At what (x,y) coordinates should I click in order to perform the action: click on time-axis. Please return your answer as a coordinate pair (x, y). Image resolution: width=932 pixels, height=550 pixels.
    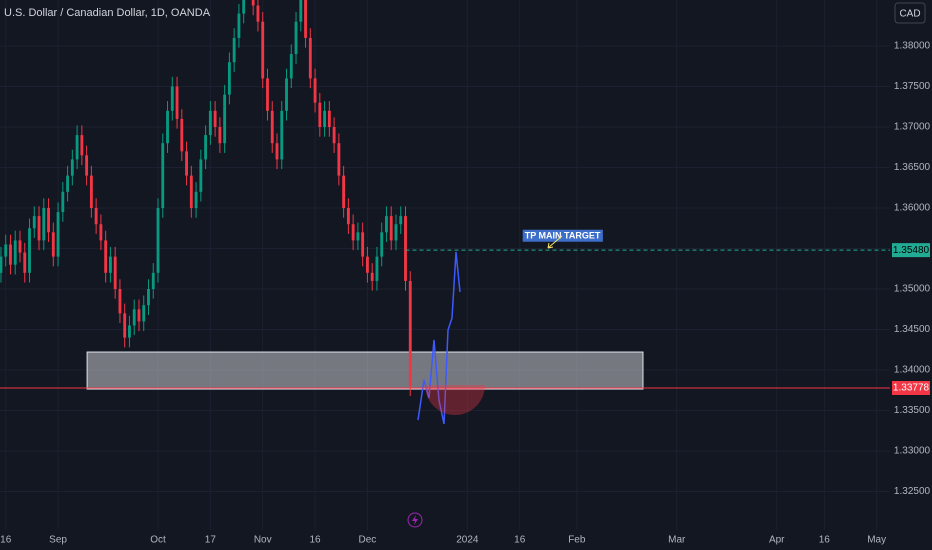
    Looking at the image, I should click on (466, 540).